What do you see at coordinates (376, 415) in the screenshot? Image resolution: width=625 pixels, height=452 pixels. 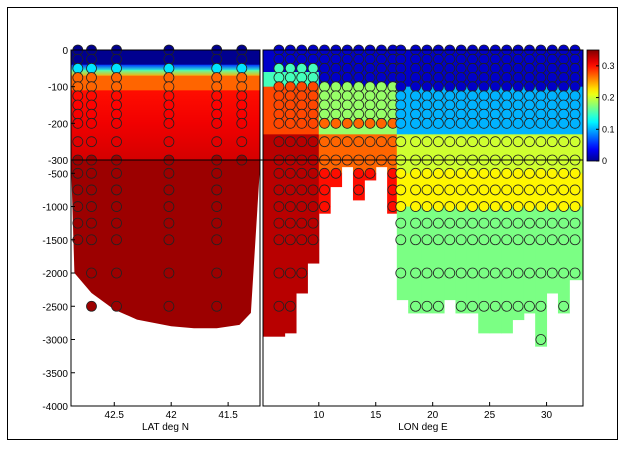 I see `x-tick-label: 15` at bounding box center [376, 415].